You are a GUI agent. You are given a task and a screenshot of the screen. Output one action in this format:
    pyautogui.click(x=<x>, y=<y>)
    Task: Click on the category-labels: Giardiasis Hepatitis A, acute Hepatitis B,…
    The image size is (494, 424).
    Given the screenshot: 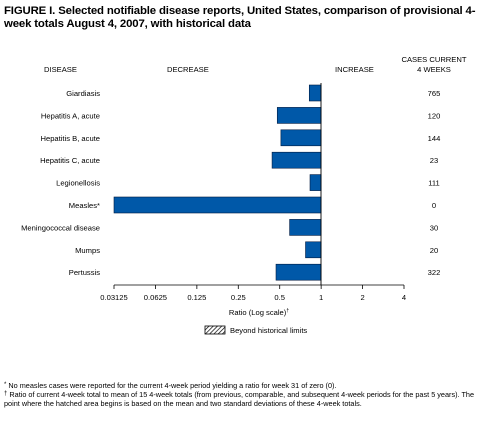 What is the action you would take?
    pyautogui.click(x=60, y=183)
    